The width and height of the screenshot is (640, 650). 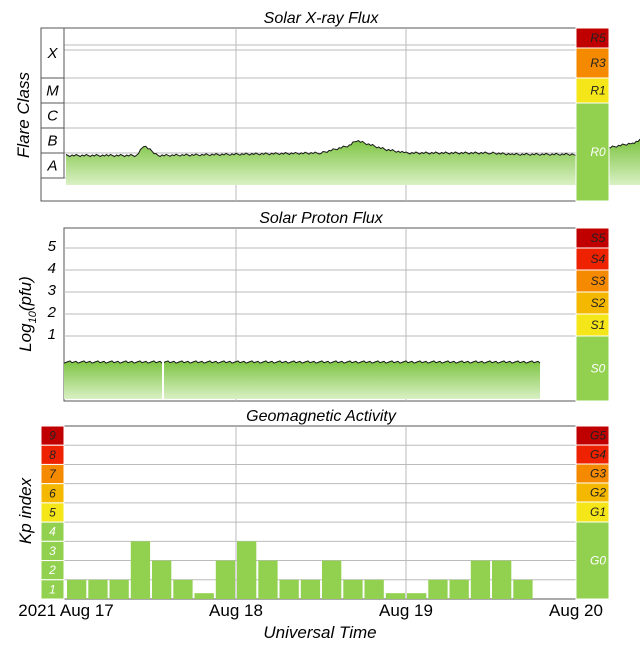 What do you see at coordinates (52, 268) in the screenshot?
I see `proton-tick-label: 4` at bounding box center [52, 268].